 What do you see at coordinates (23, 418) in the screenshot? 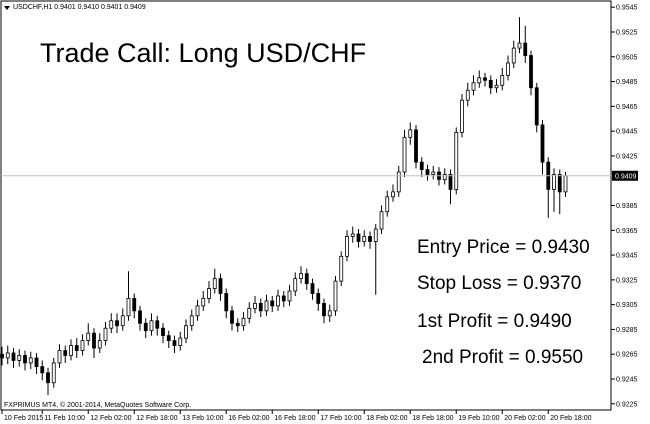
I see `x-tick-label: 10 Feb 2015` at bounding box center [23, 418].